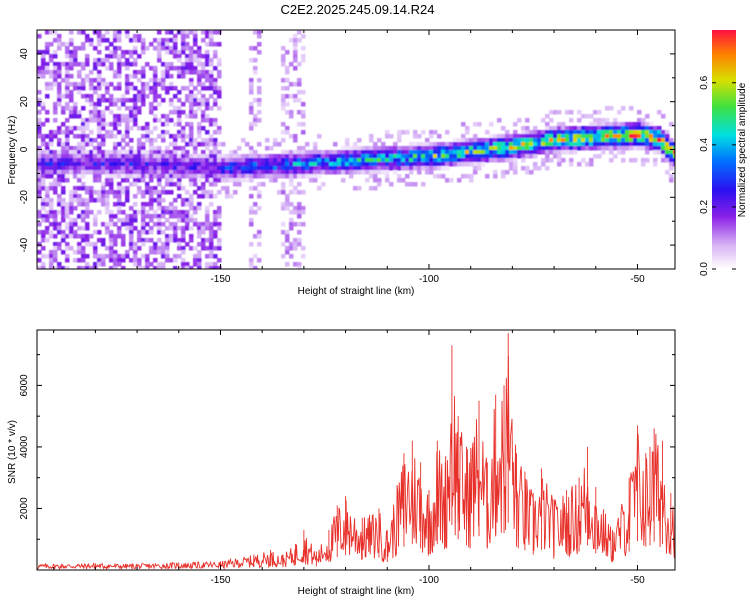 The width and height of the screenshot is (750, 605). What do you see at coordinates (24, 197) in the screenshot?
I see `spectrogram-y-tick-label: -20` at bounding box center [24, 197].